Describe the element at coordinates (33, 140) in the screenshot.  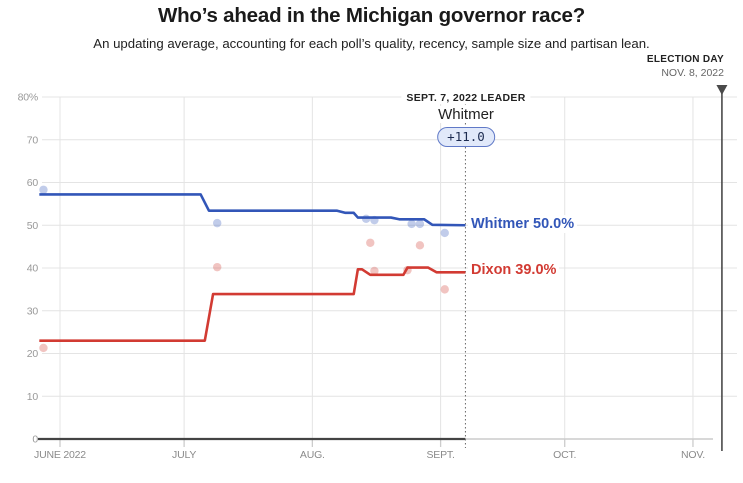
I see `y-tick-label: 70` at that location.